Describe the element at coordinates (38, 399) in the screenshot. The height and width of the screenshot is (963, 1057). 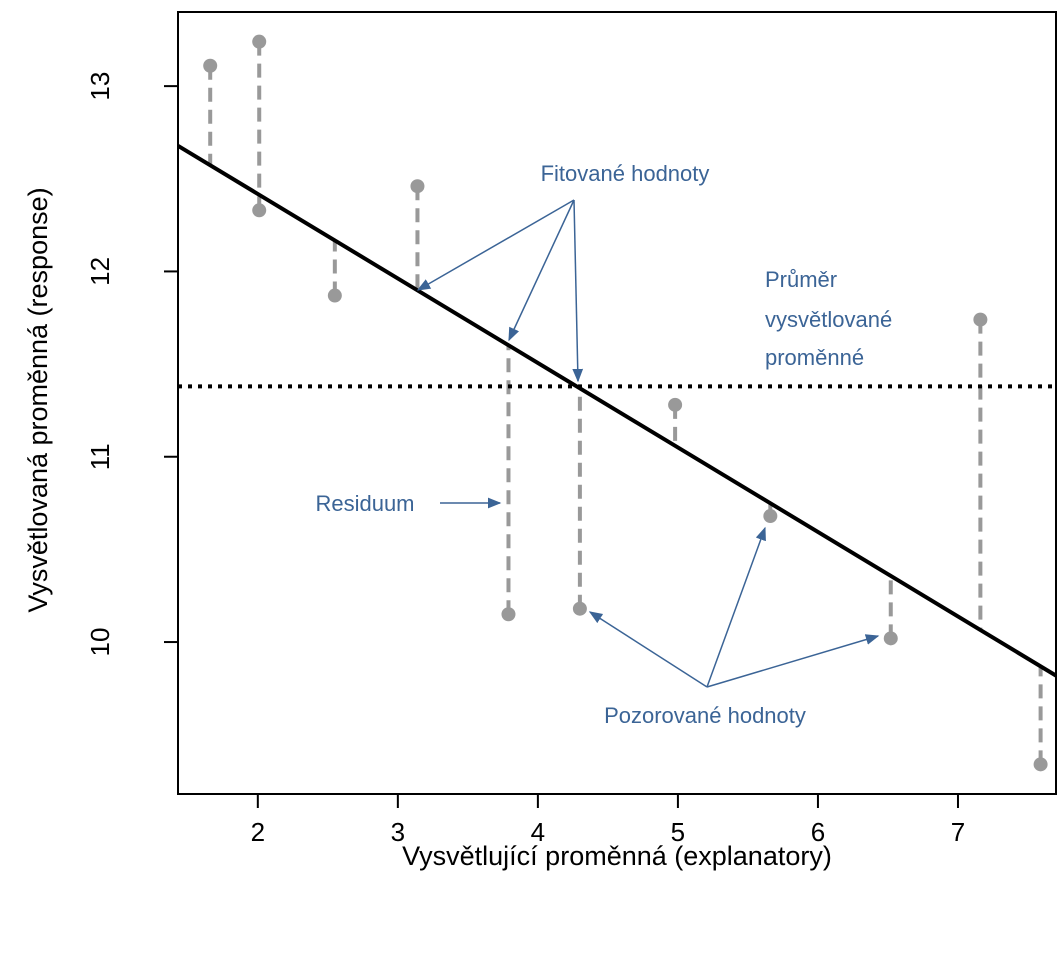
I see `y-axis-label: Vysvětlovaná proměnná (response)` at that location.